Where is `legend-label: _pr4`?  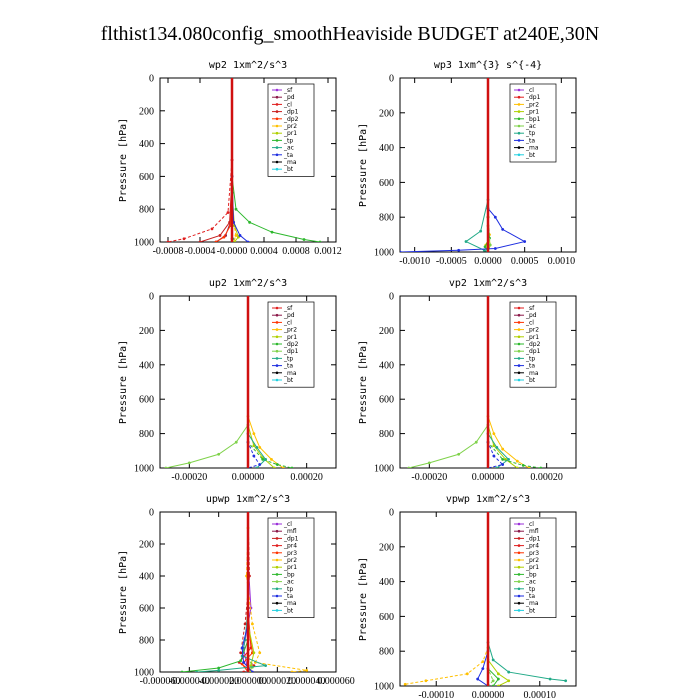 legend-label: _pr4 is located at coordinates (290, 546).